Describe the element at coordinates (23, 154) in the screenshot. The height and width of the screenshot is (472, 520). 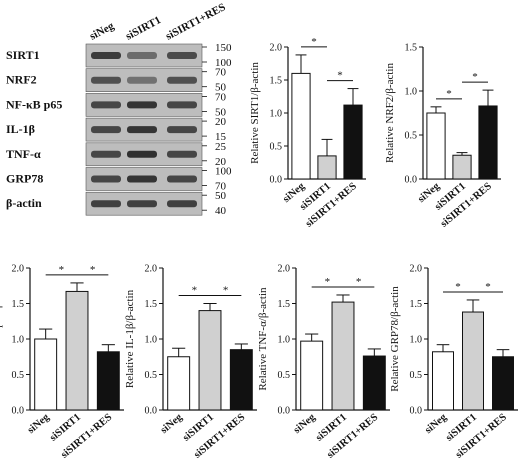
I see `protein-label: TNF-α` at that location.